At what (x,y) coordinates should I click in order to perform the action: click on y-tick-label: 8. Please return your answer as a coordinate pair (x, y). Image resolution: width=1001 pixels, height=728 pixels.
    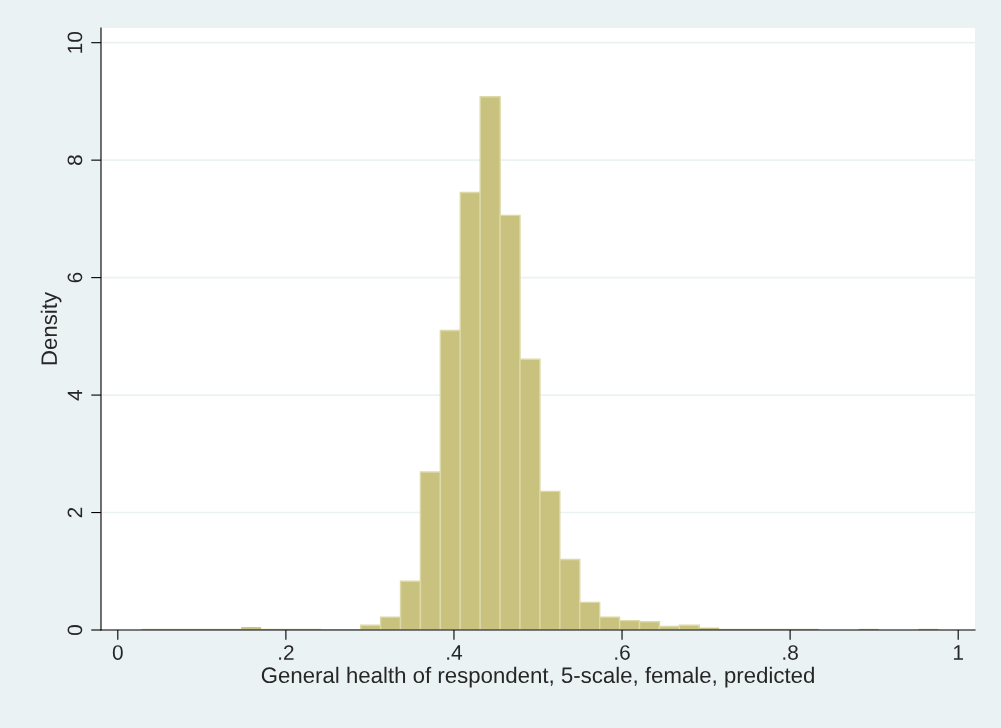
    Looking at the image, I should click on (75, 160).